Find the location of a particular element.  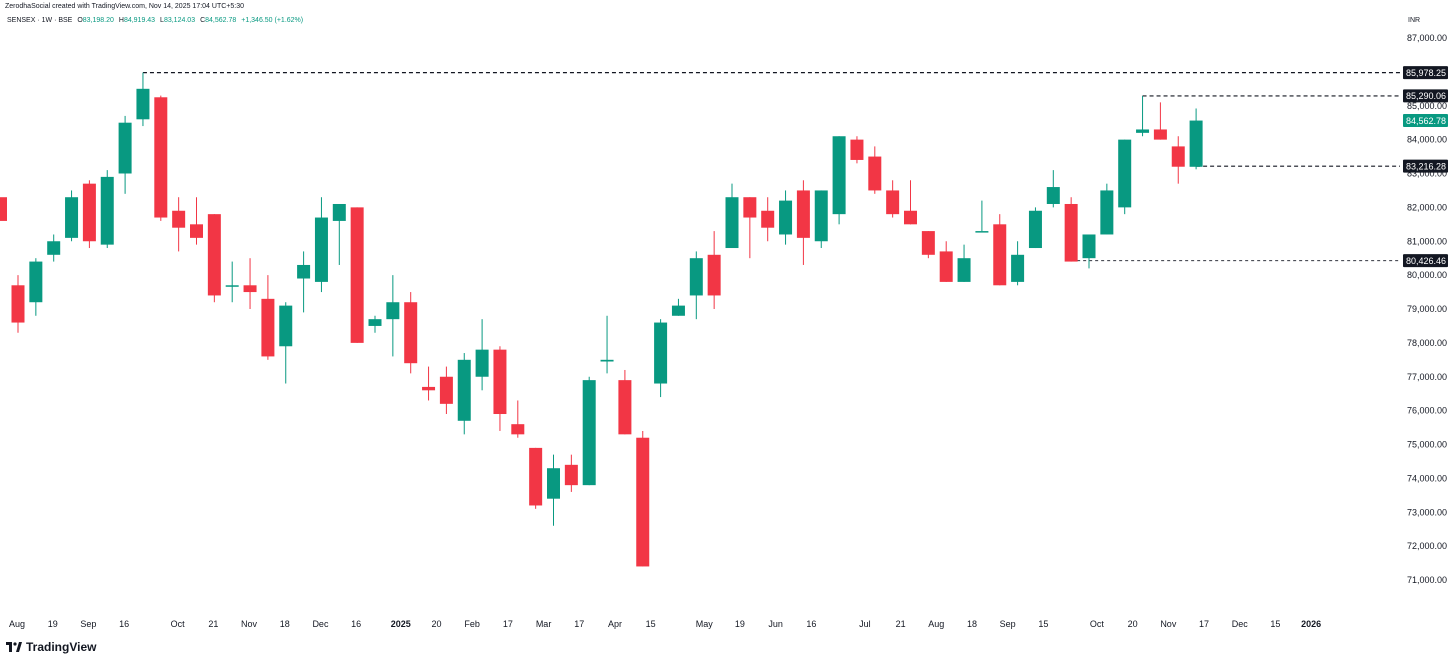

low-label: L is located at coordinates (162, 20).